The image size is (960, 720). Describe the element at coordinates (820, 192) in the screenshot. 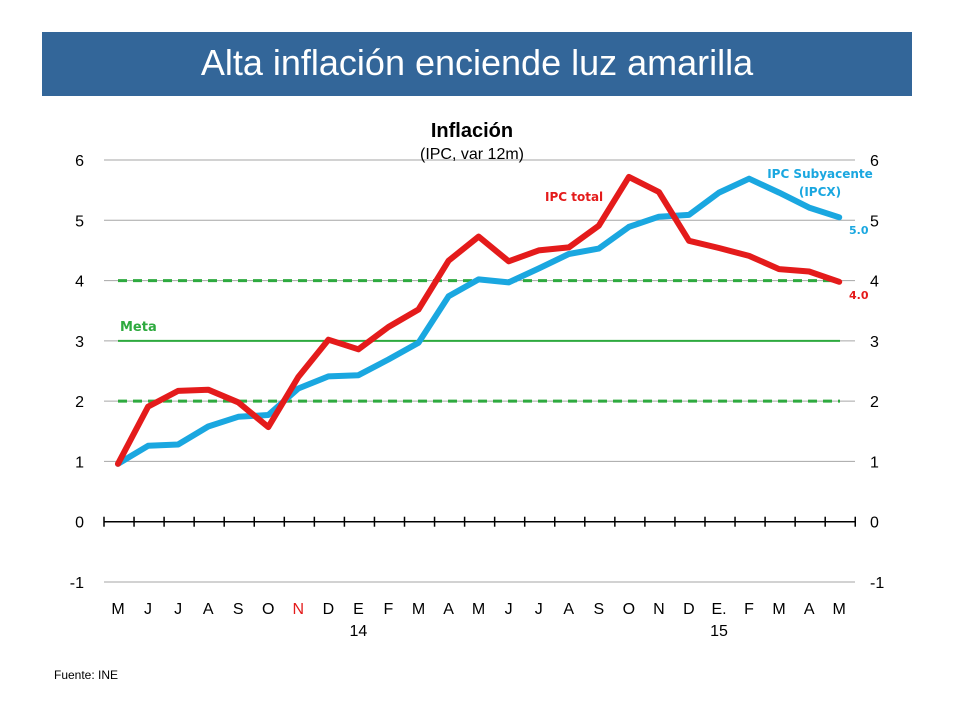

I see `series-label-ipcx: (IPCX)` at that location.